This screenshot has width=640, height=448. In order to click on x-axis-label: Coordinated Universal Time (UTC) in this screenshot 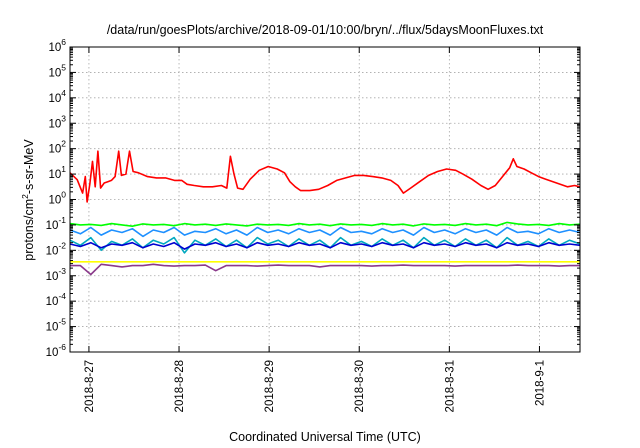, I will do `click(325, 437)`.